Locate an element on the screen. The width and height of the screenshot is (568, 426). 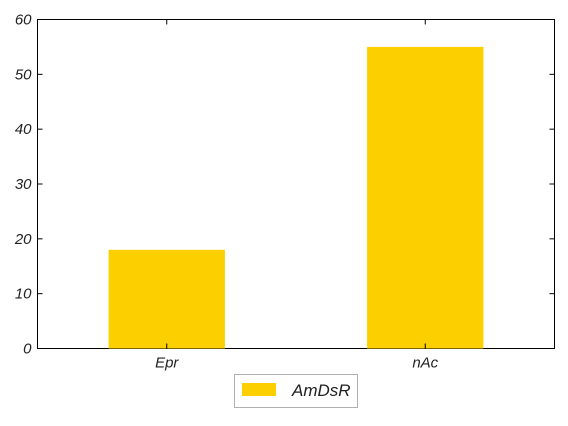
y-tick-label: 40 is located at coordinates (23, 129).